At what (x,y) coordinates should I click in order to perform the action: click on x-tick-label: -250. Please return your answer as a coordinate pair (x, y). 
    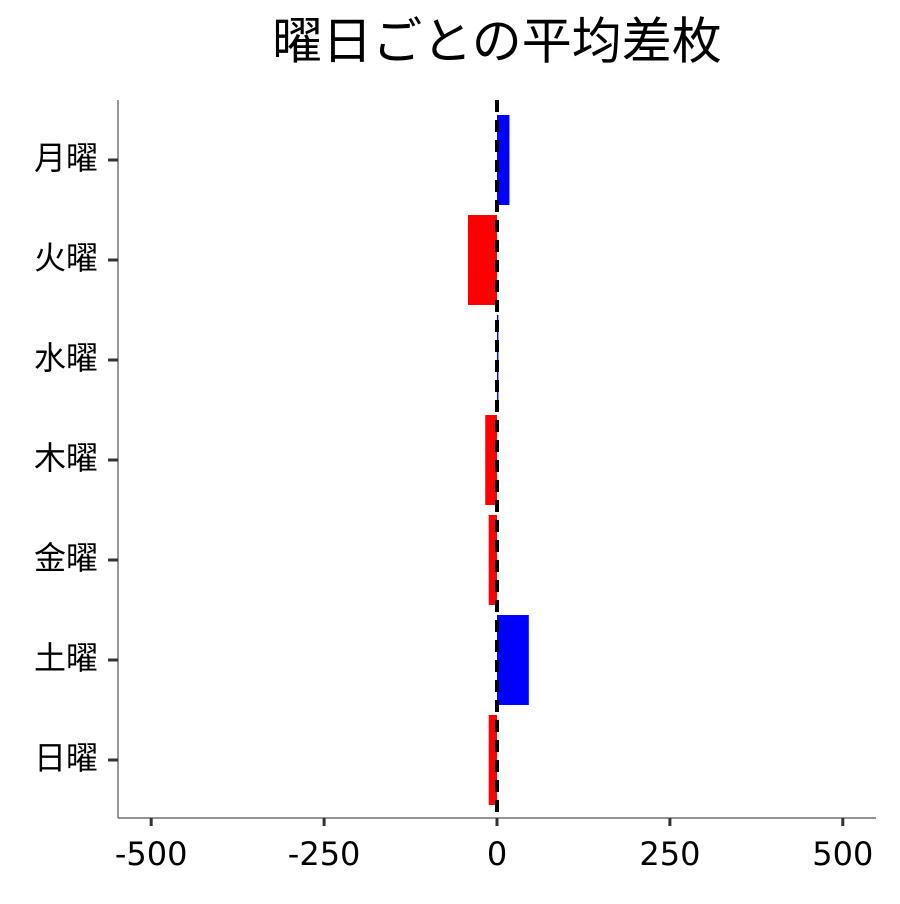
    Looking at the image, I should click on (324, 854).